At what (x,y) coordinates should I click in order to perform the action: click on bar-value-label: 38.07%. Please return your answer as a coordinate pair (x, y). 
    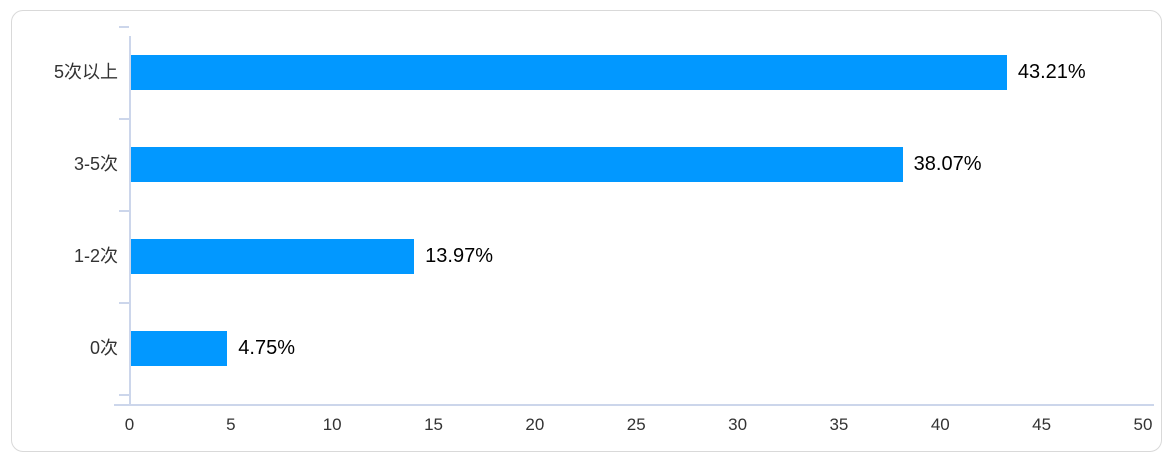
    Looking at the image, I should click on (947, 163).